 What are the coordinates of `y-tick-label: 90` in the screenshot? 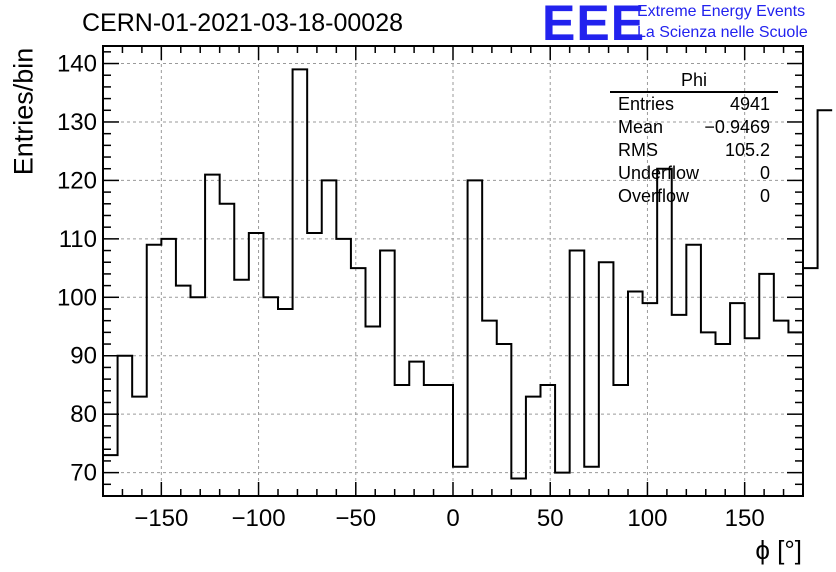 It's located at (83, 356).